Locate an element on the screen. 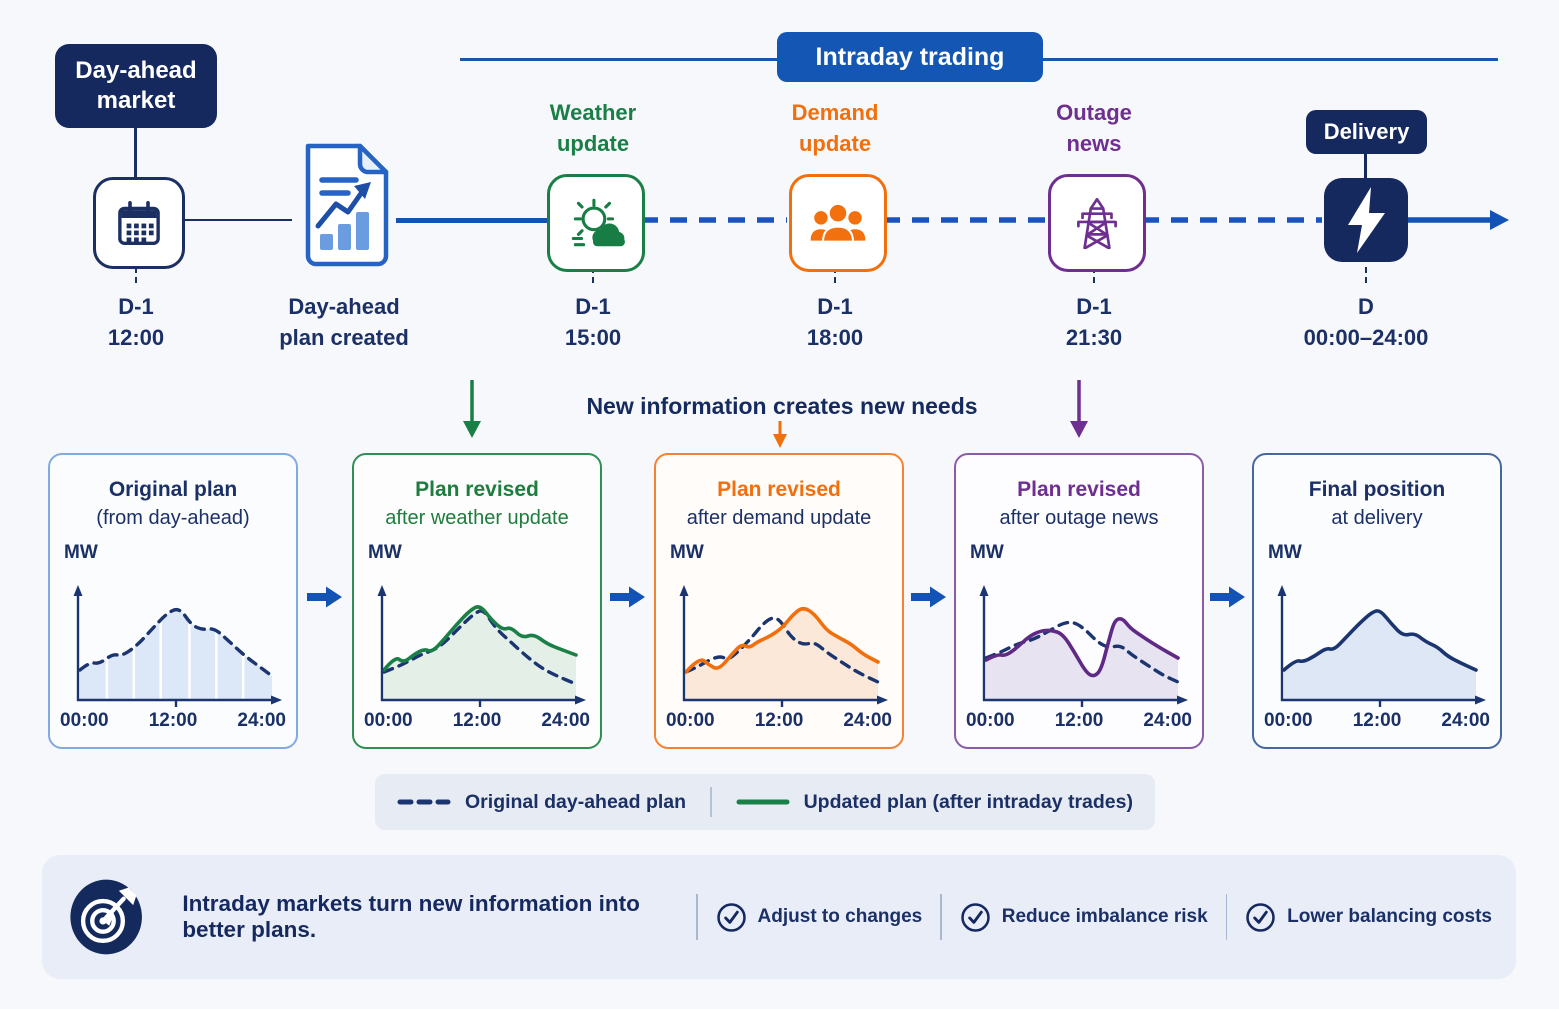  intraday-trading-badge: Intraday trading is located at coordinates (910, 57).